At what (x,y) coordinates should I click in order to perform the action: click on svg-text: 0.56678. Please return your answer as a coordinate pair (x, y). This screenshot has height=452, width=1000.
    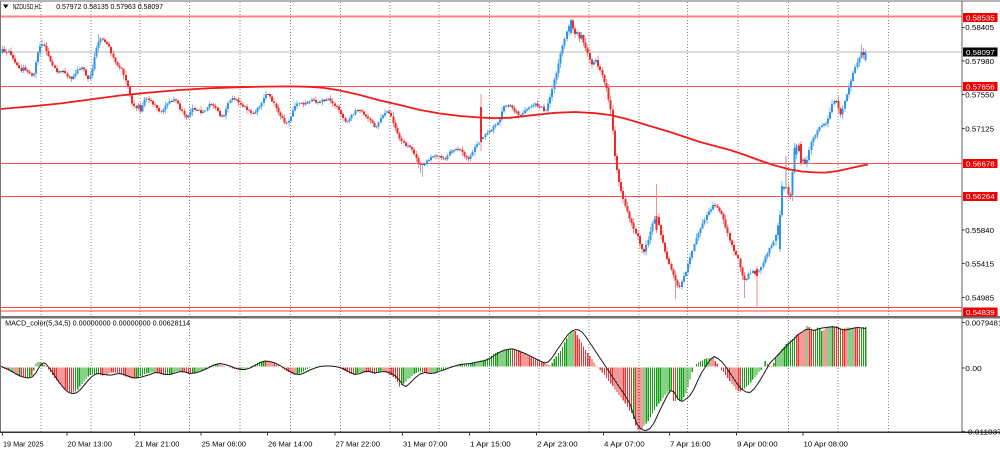
    Looking at the image, I should click on (980, 163).